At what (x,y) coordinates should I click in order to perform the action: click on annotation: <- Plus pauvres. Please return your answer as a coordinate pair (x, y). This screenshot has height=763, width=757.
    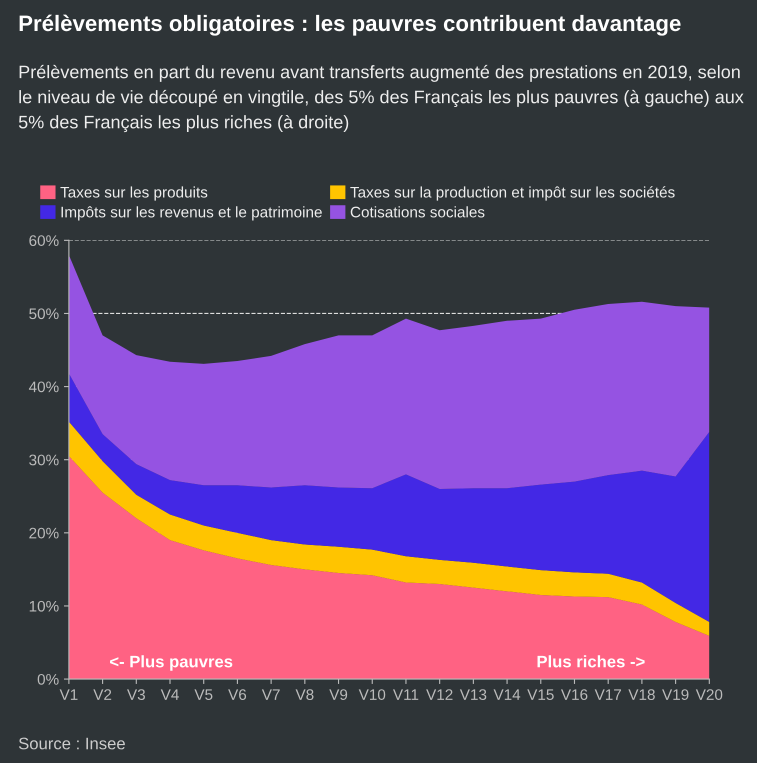
    Looking at the image, I should click on (171, 663).